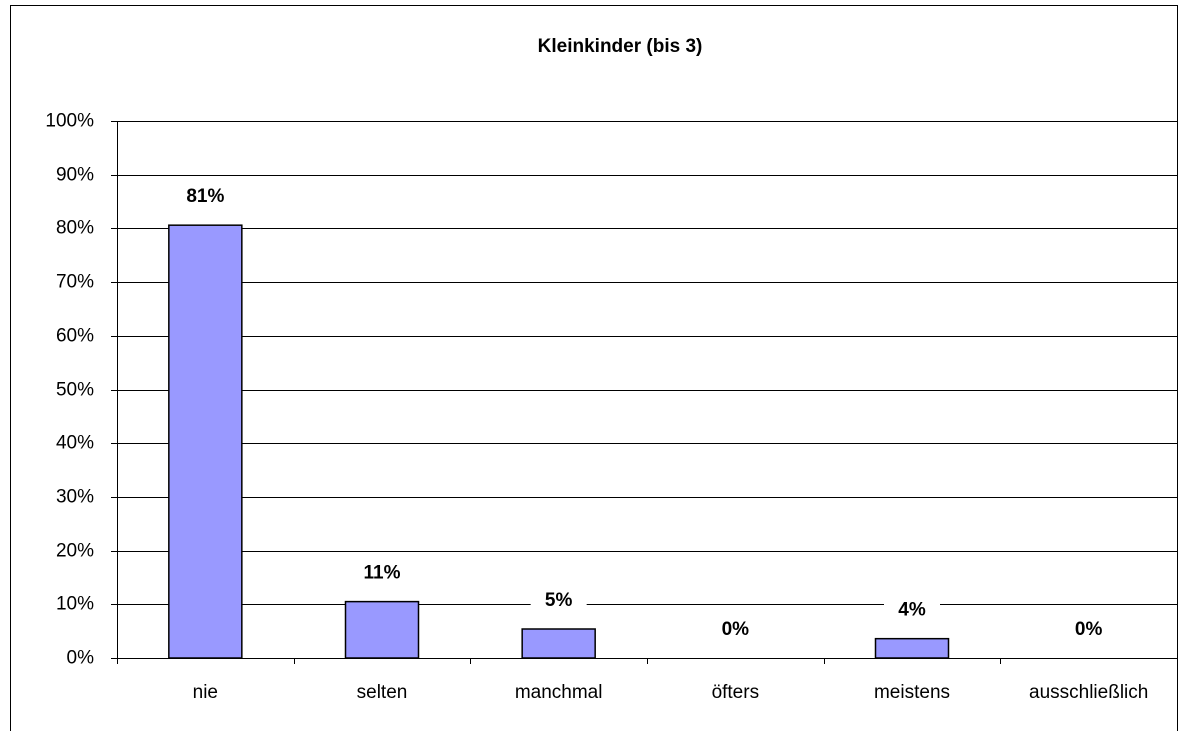 This screenshot has width=1188, height=731. I want to click on x-tick-label: selten, so click(382, 692).